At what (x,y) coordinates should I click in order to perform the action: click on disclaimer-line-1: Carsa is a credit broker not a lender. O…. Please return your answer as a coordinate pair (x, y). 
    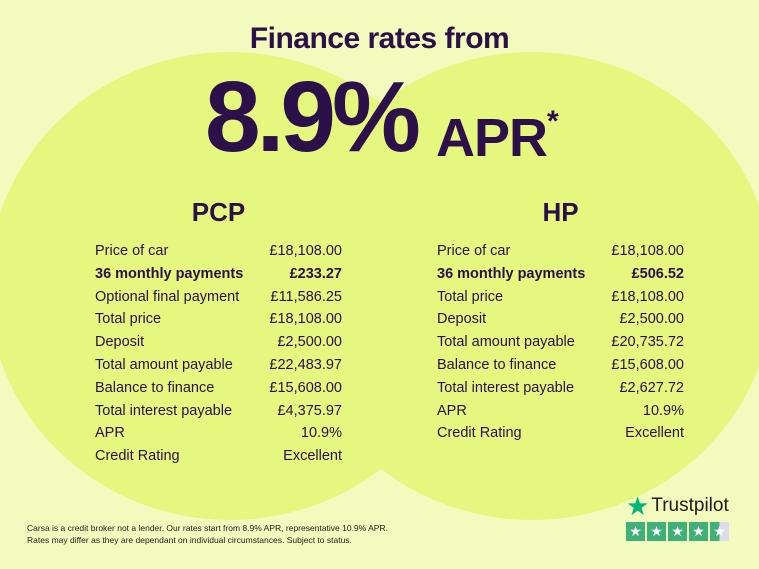
    Looking at the image, I should click on (207, 528).